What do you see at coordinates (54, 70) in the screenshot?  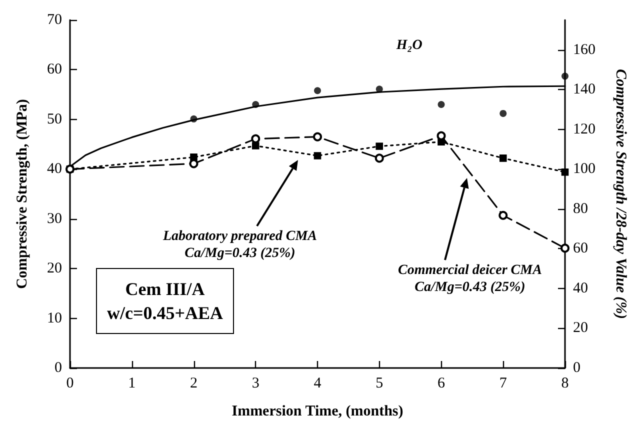 I see `y-tick-label: 60` at bounding box center [54, 70].